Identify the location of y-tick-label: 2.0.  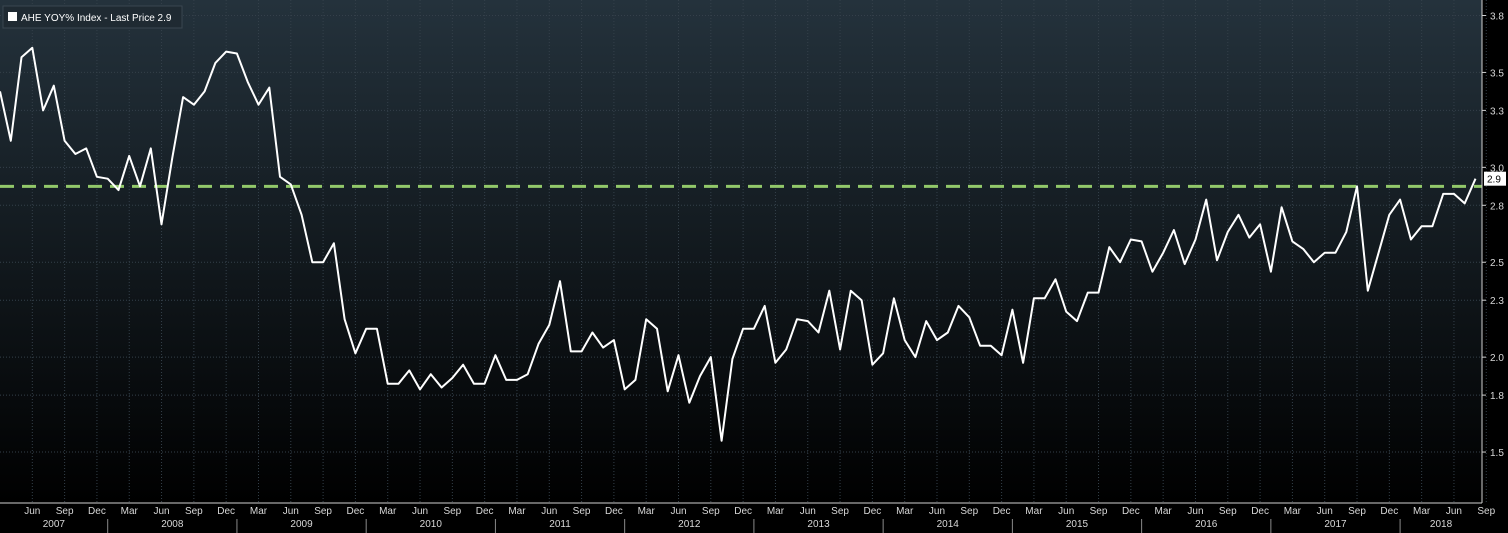
(1497, 358).